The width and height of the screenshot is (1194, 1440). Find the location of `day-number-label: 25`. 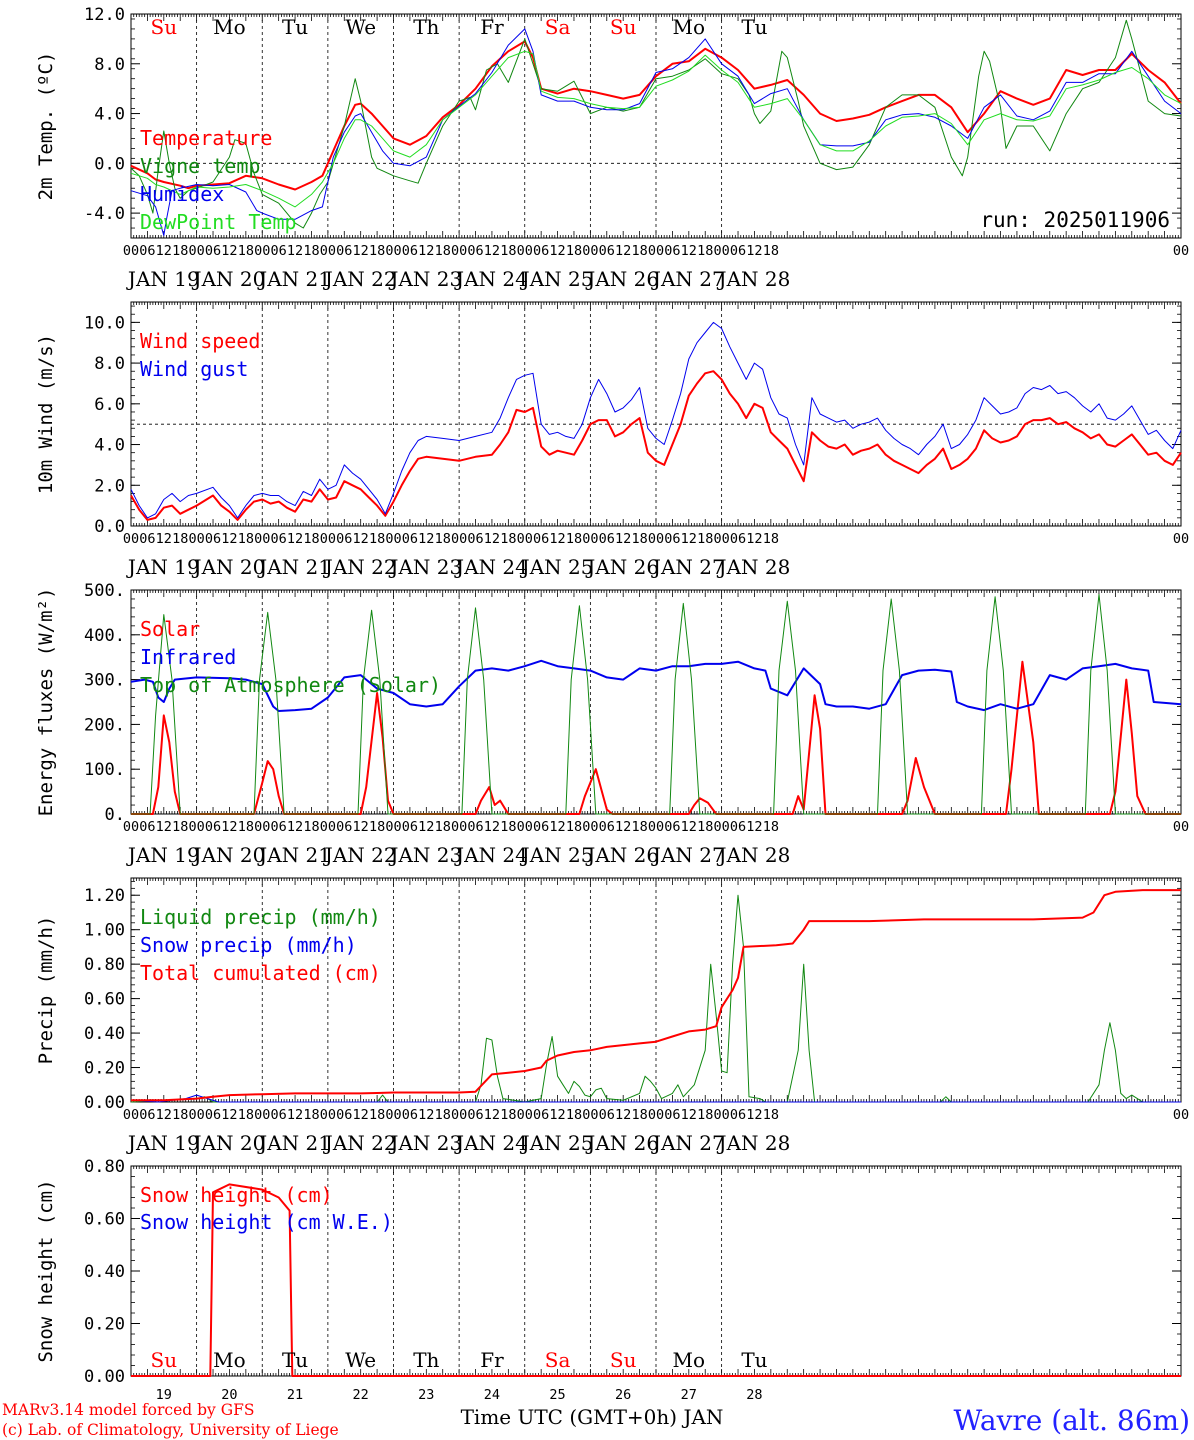

day-number-label: 25 is located at coordinates (557, 1395).